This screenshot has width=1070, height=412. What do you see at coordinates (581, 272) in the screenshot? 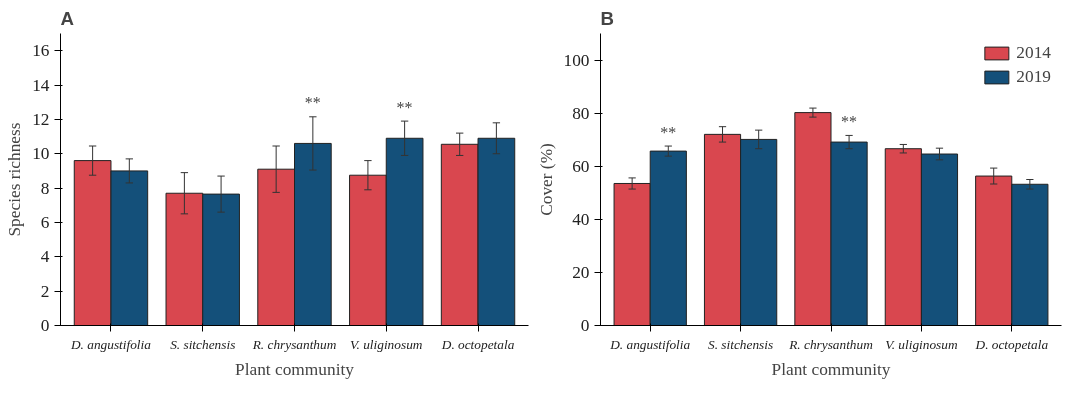
I see `y-tick-label: 20` at bounding box center [581, 272].